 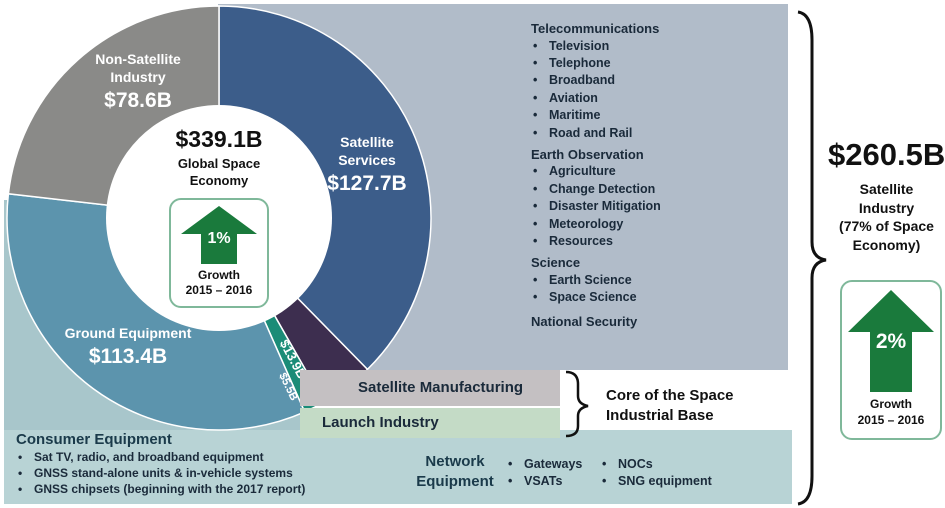 I want to click on list-item: Agriculture, so click(x=656, y=172).